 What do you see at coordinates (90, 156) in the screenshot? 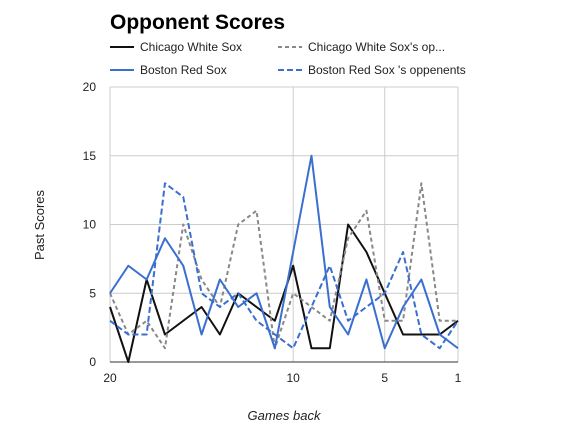
I see `y-tick-label: 15` at bounding box center [90, 156].